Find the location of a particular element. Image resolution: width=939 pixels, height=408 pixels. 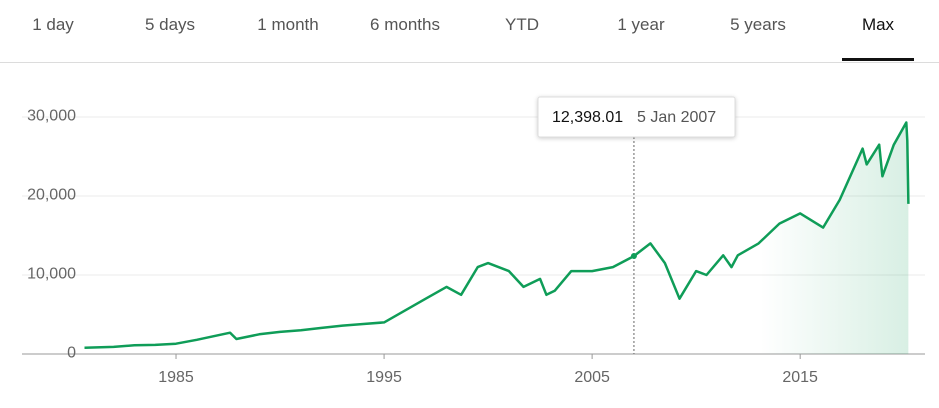

tooltip-value: 12,398.01 is located at coordinates (587, 117).